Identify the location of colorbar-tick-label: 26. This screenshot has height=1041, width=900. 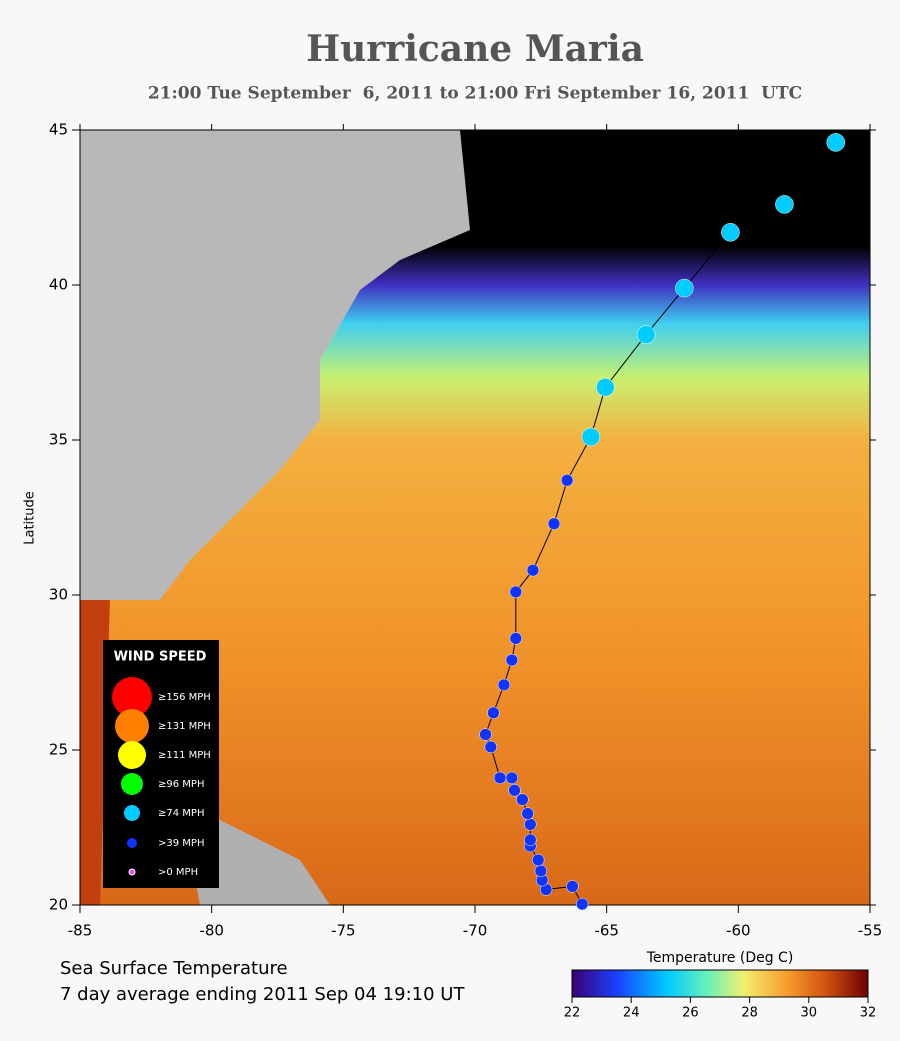
(690, 1013).